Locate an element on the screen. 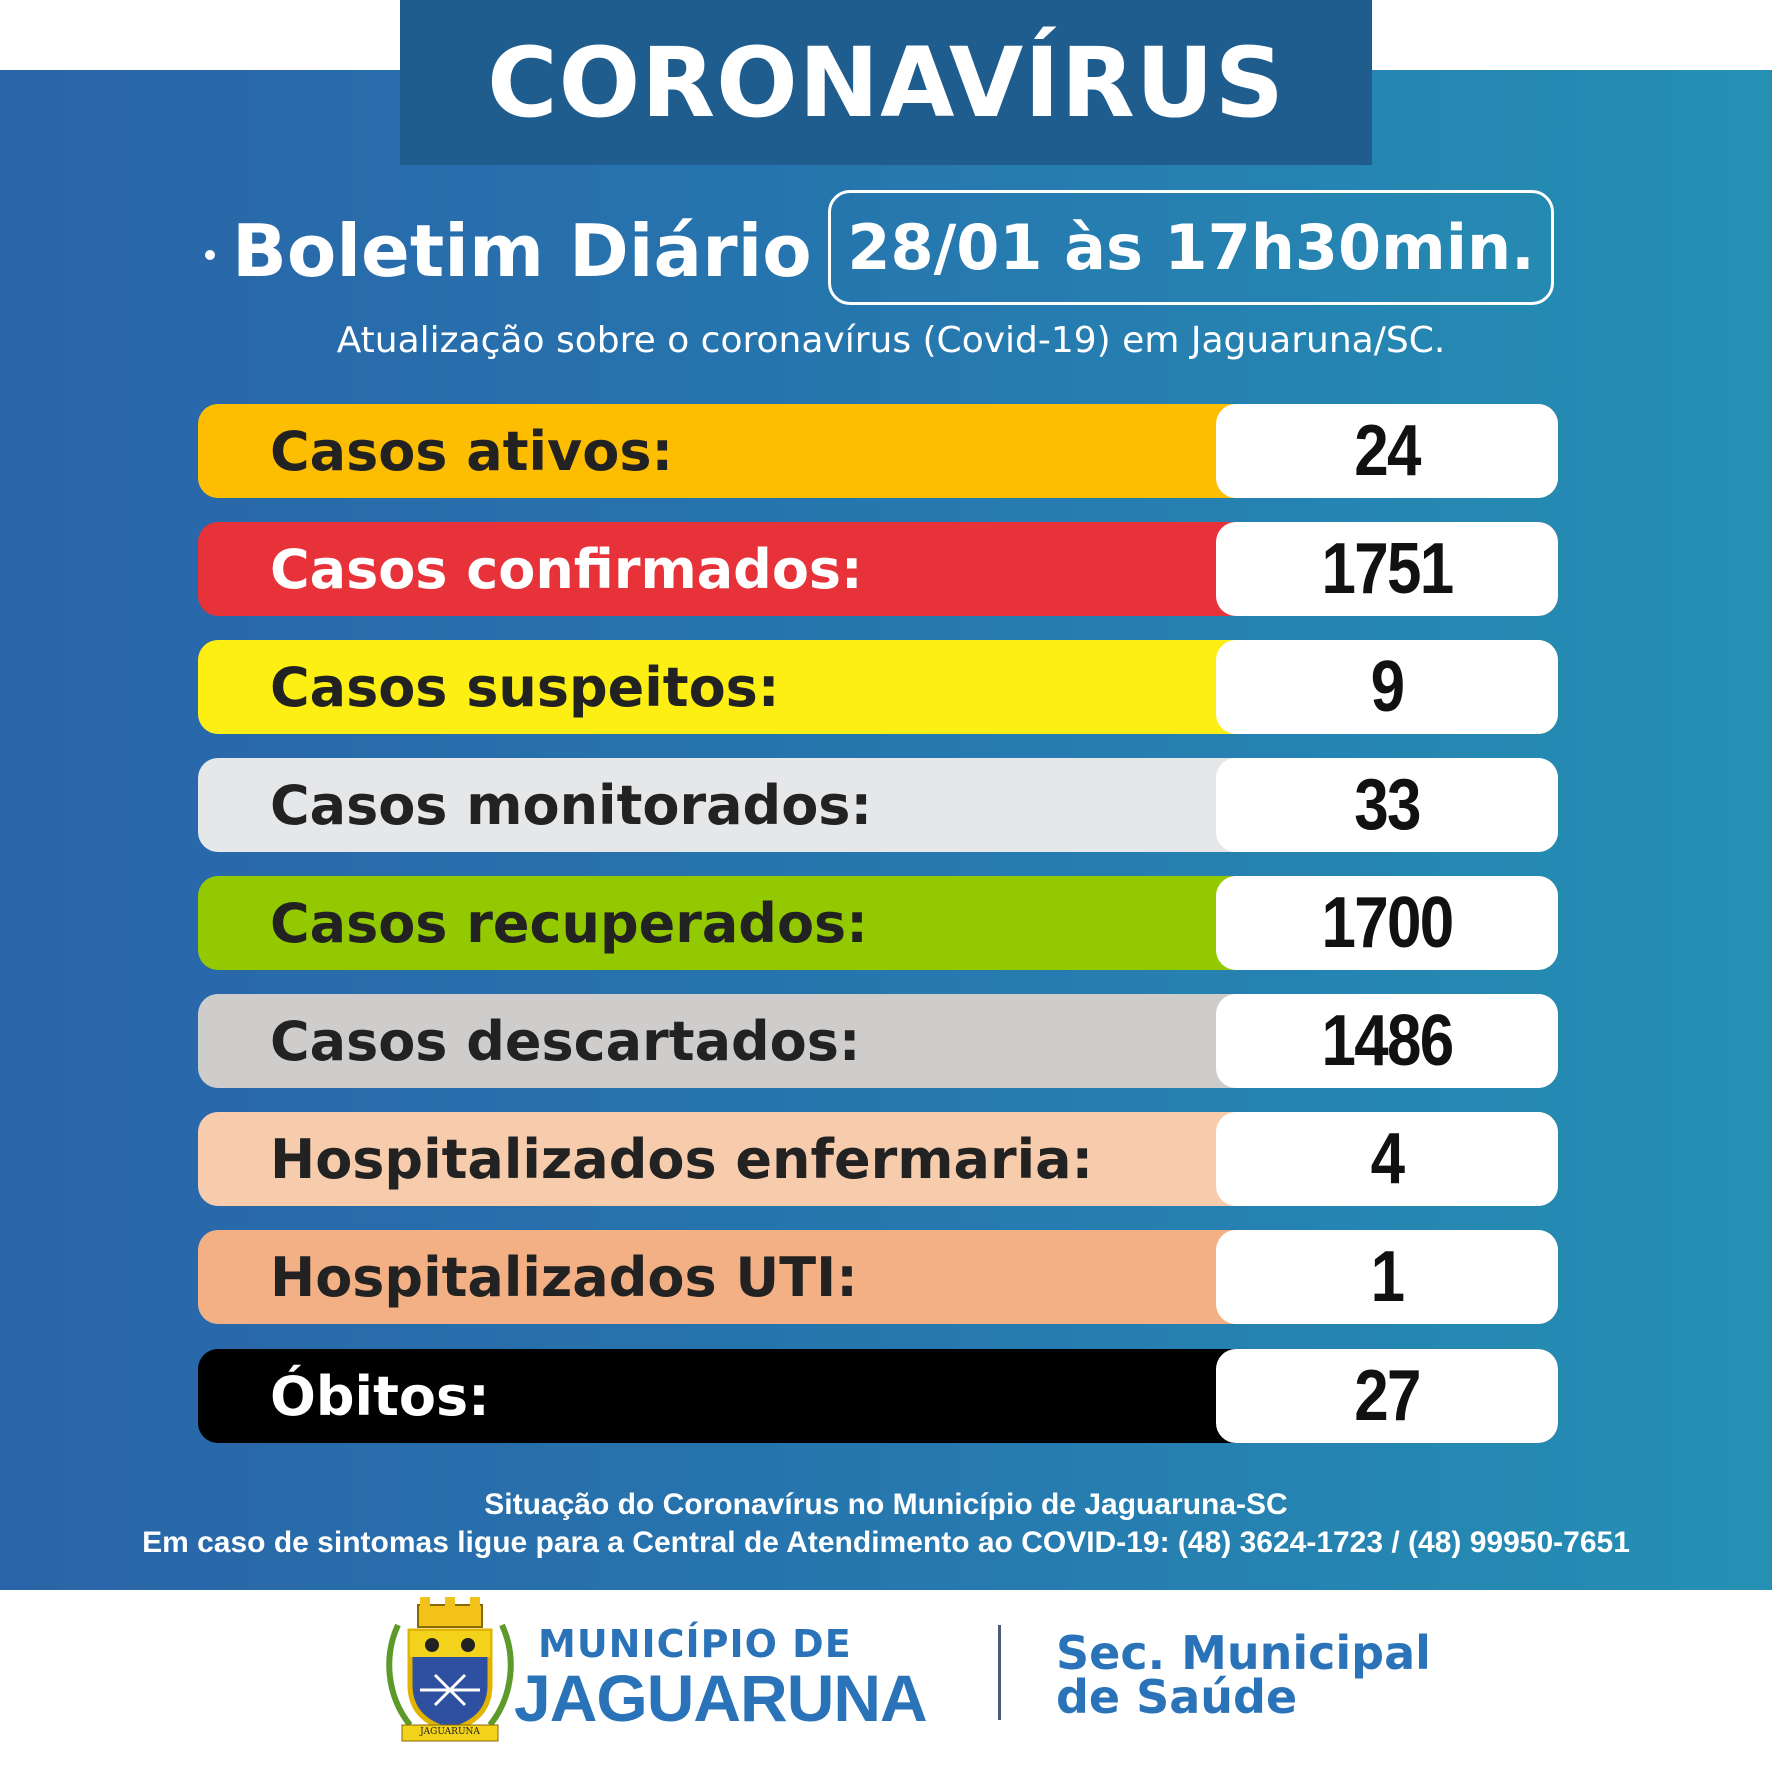 This screenshot has height=1772, width=1772. stat-label: Casos descartados: is located at coordinates (565, 1041).